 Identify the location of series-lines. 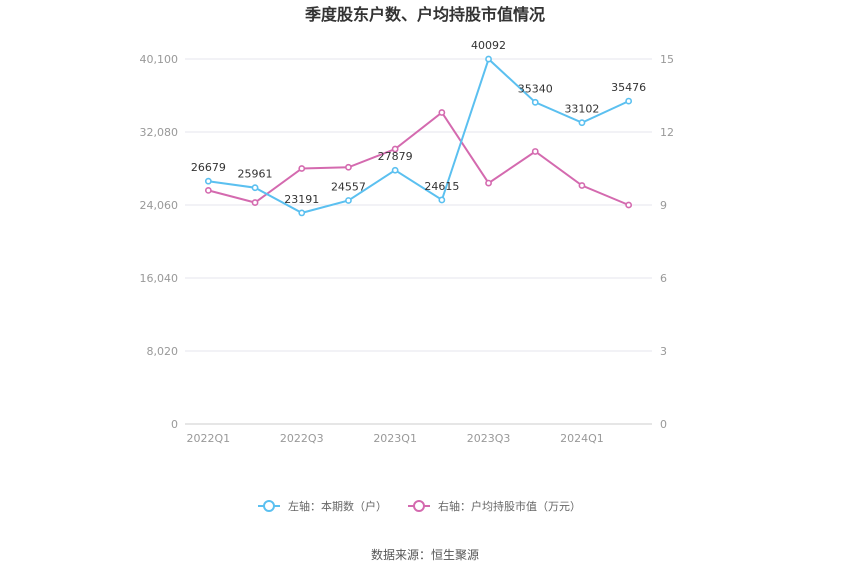
(419, 135).